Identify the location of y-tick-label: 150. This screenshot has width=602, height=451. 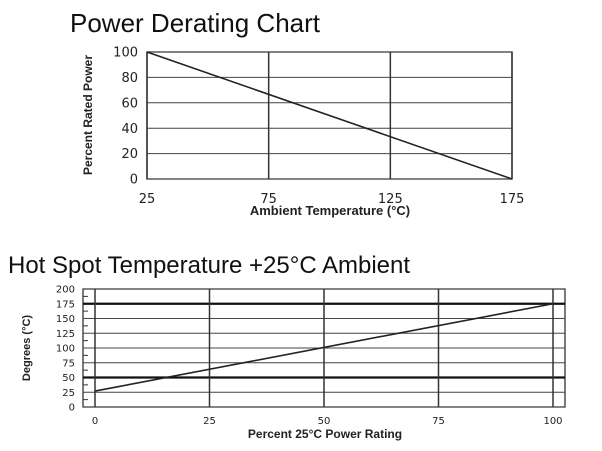
(65, 319).